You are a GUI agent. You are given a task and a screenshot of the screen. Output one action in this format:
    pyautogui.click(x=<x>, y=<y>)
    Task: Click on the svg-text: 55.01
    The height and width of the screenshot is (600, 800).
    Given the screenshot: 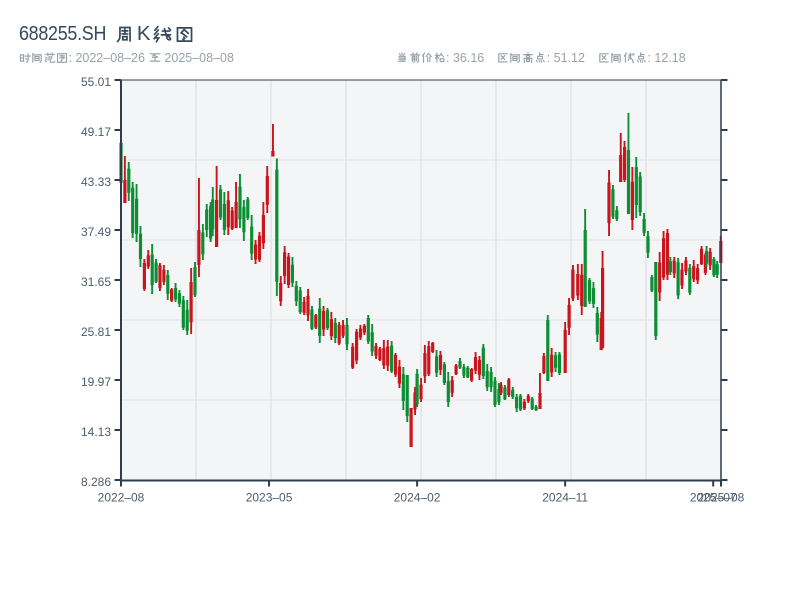 What is the action you would take?
    pyautogui.click(x=96, y=82)
    